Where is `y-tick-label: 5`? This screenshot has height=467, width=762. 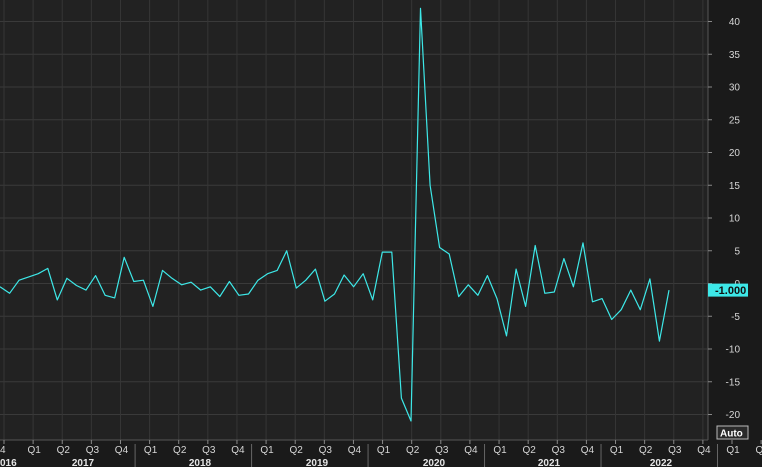
y-tick-label: 5 is located at coordinates (737, 251).